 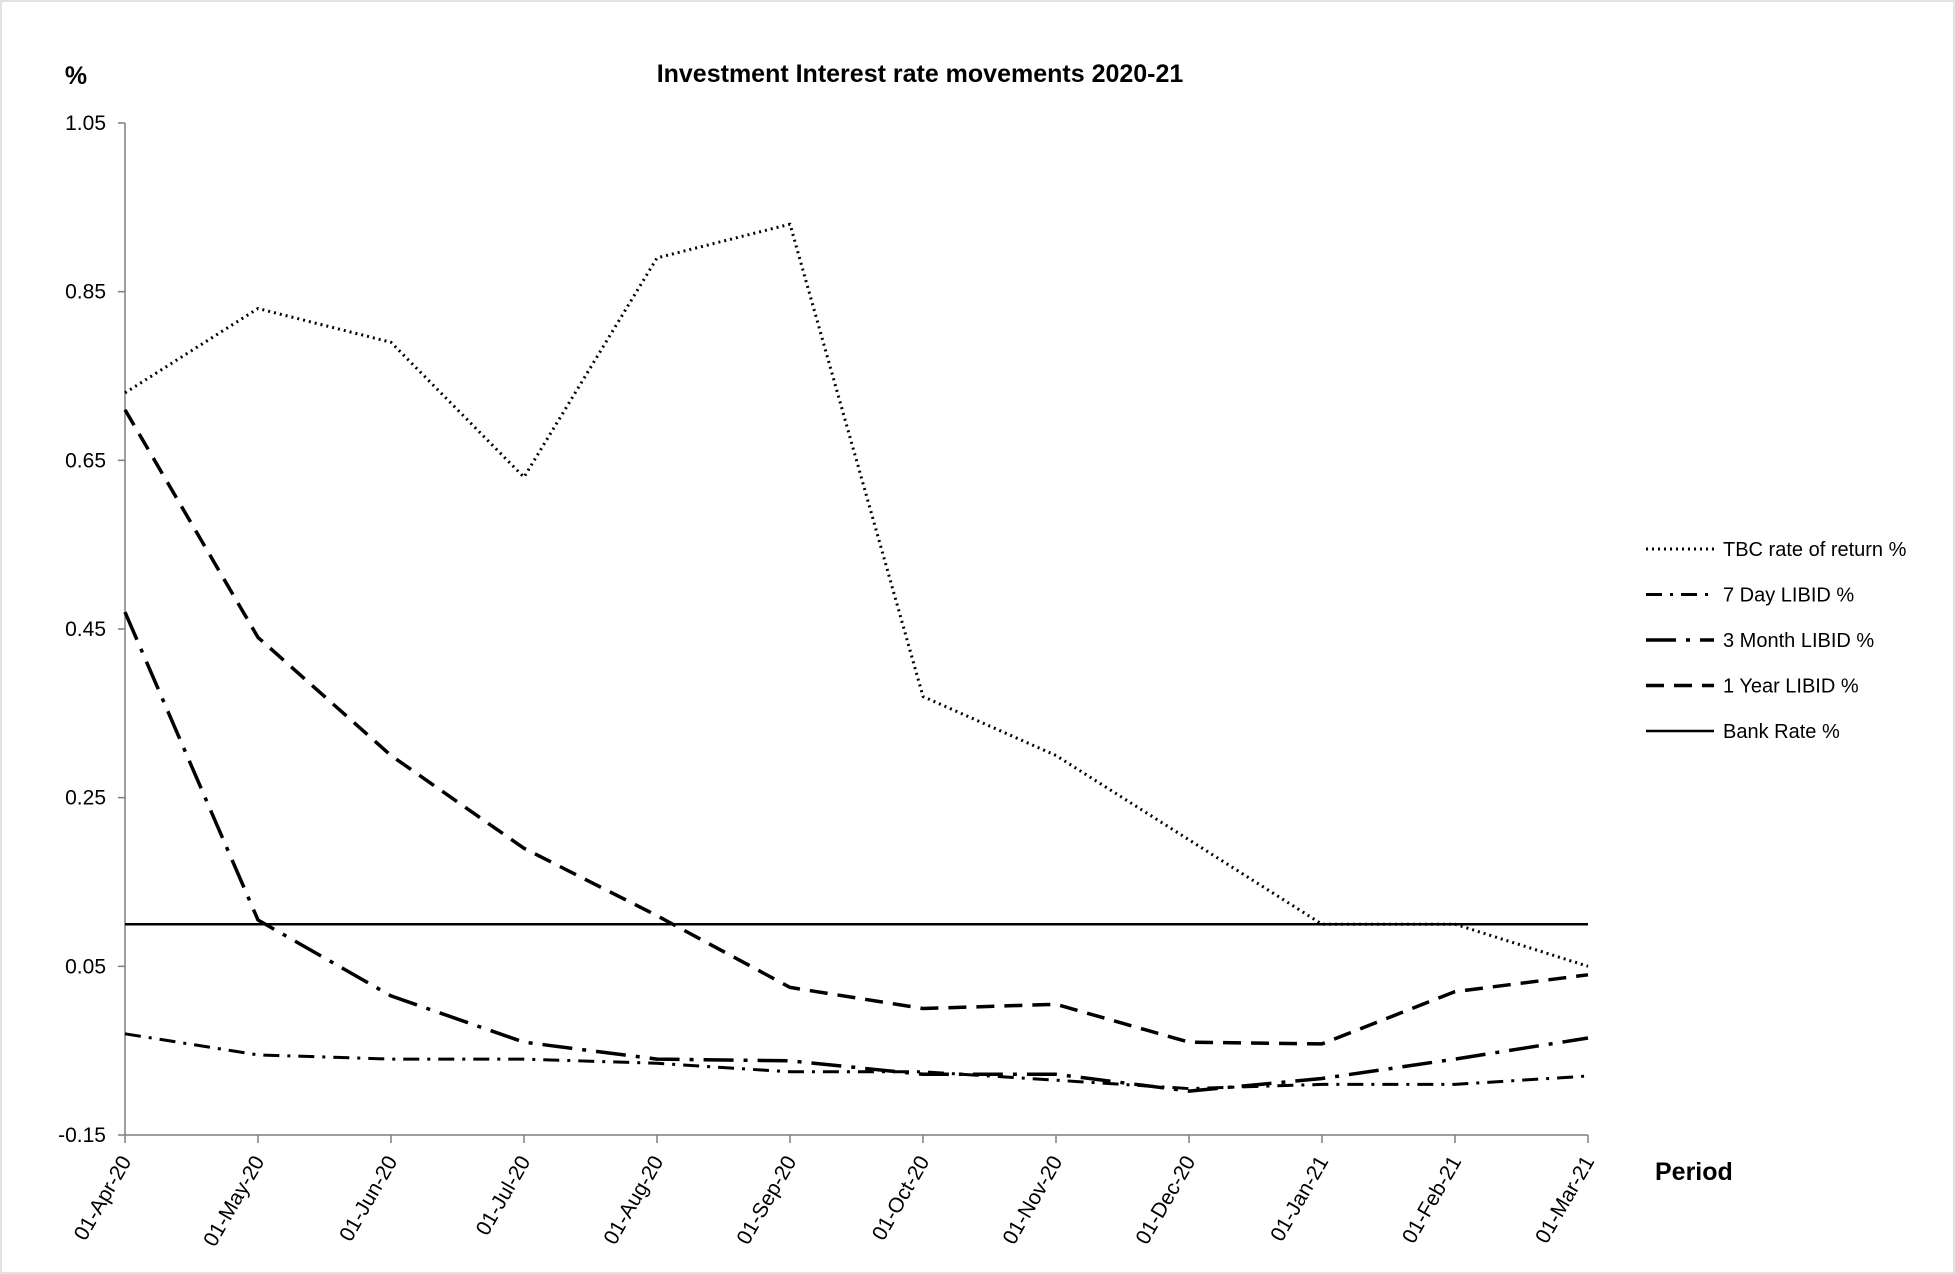 What do you see at coordinates (1791, 687) in the screenshot?
I see `legend-label: 1 Year LIBID %` at bounding box center [1791, 687].